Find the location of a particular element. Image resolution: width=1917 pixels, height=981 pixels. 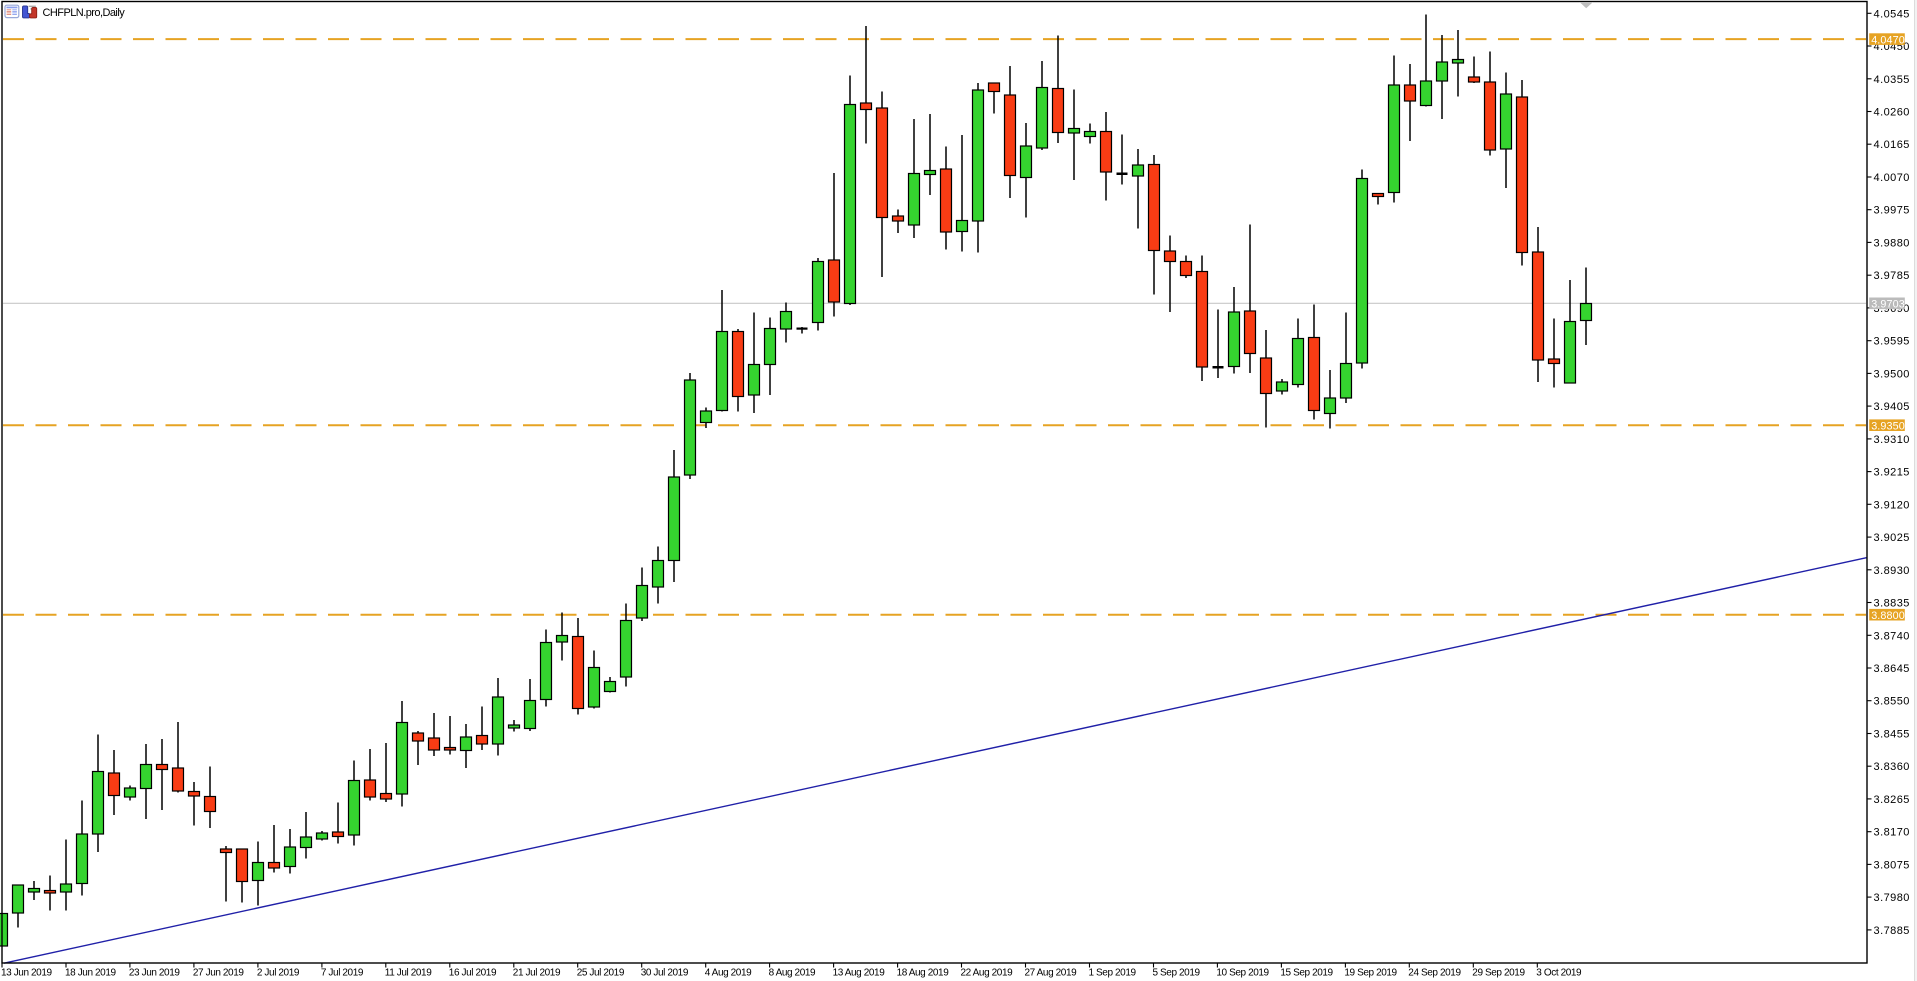

svg-text: 22 Aug 2019 is located at coordinates (987, 973).